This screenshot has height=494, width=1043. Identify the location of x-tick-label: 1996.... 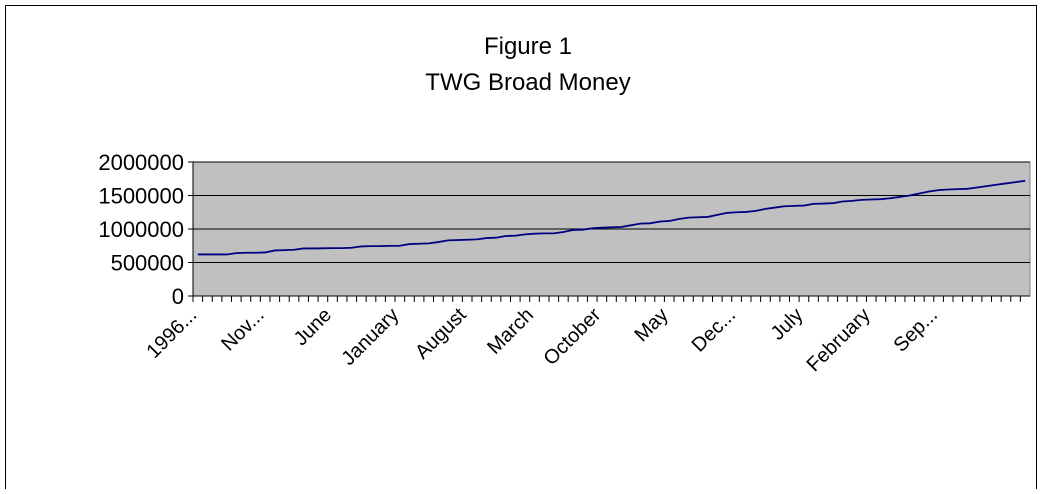
(172, 333).